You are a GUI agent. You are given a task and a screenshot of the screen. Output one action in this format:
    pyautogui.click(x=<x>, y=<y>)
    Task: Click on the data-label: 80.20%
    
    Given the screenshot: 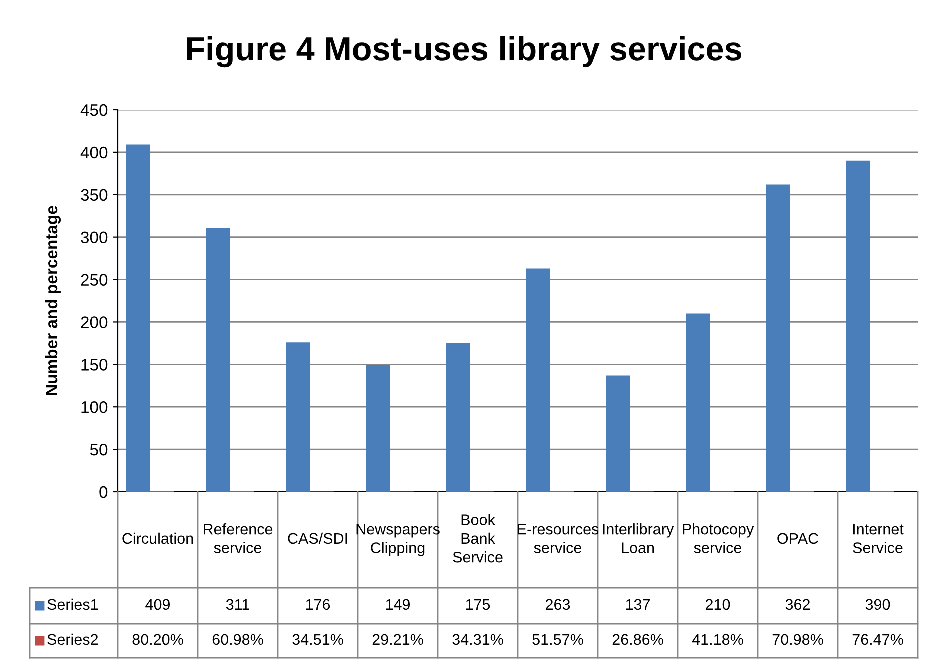 What is the action you would take?
    pyautogui.click(x=158, y=640)
    